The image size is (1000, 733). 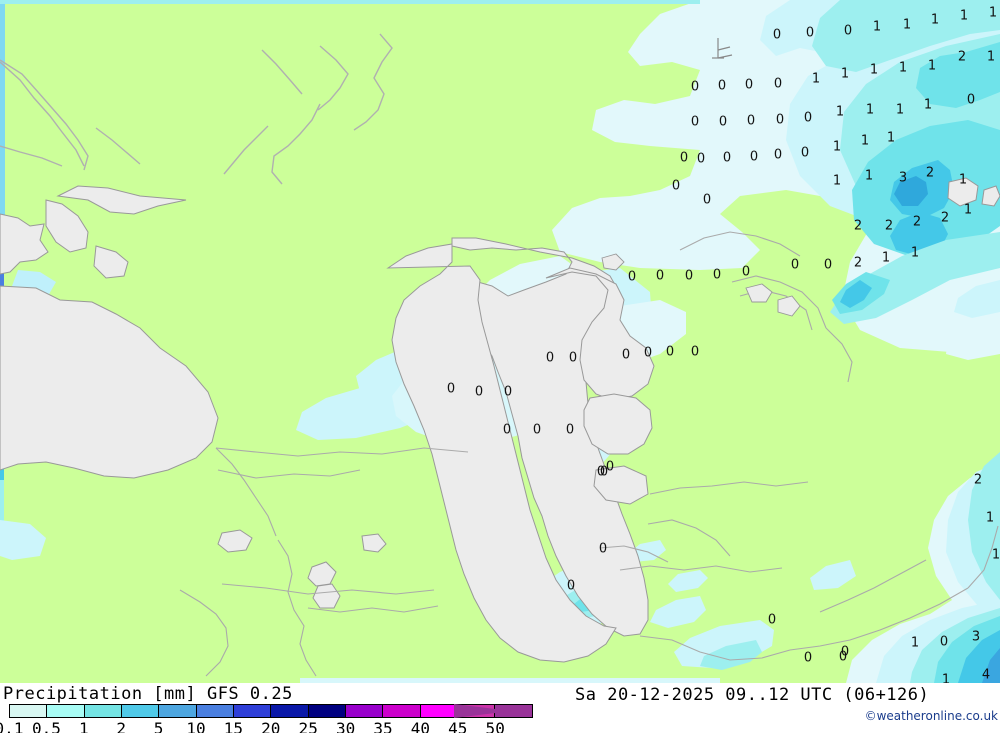 I want to click on precip-south-streak6, so click(x=688, y=581).